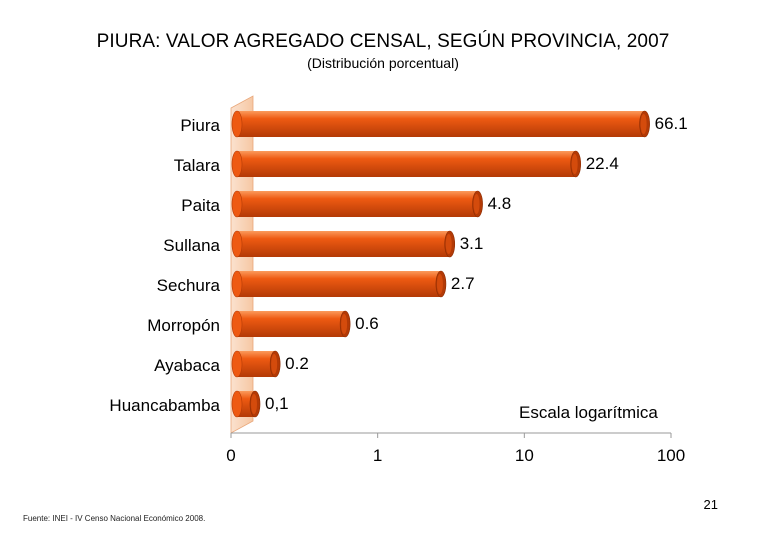 This screenshot has height=540, width=766. I want to click on x-tick-label: 100, so click(671, 455).